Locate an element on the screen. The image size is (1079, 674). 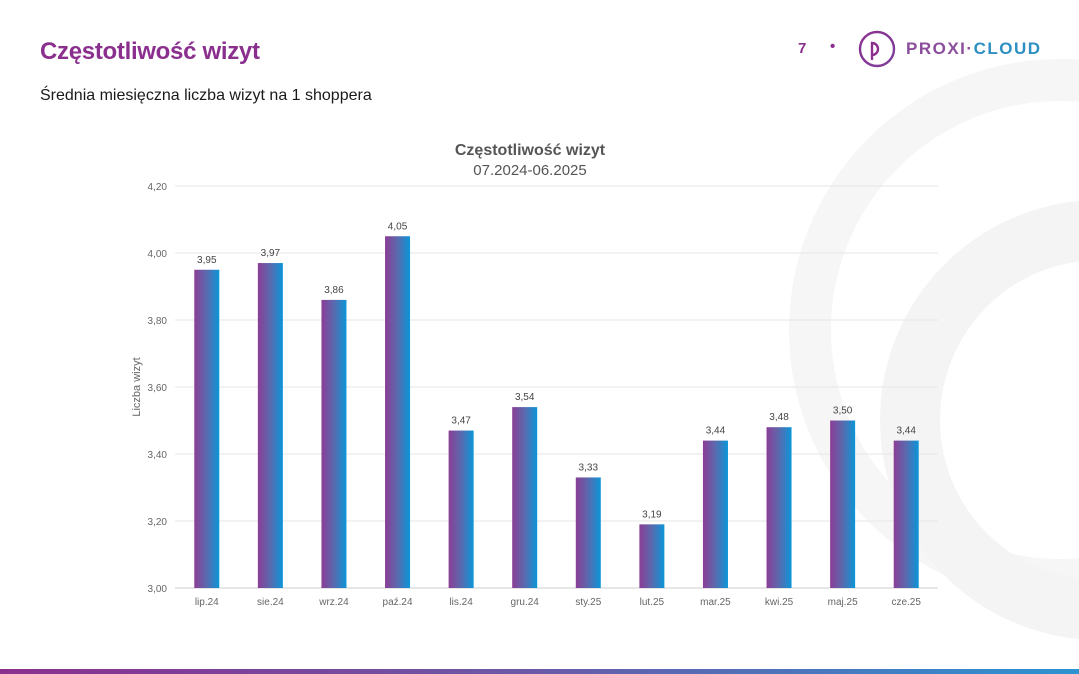
bar-value-label: 3,33 is located at coordinates (589, 467).